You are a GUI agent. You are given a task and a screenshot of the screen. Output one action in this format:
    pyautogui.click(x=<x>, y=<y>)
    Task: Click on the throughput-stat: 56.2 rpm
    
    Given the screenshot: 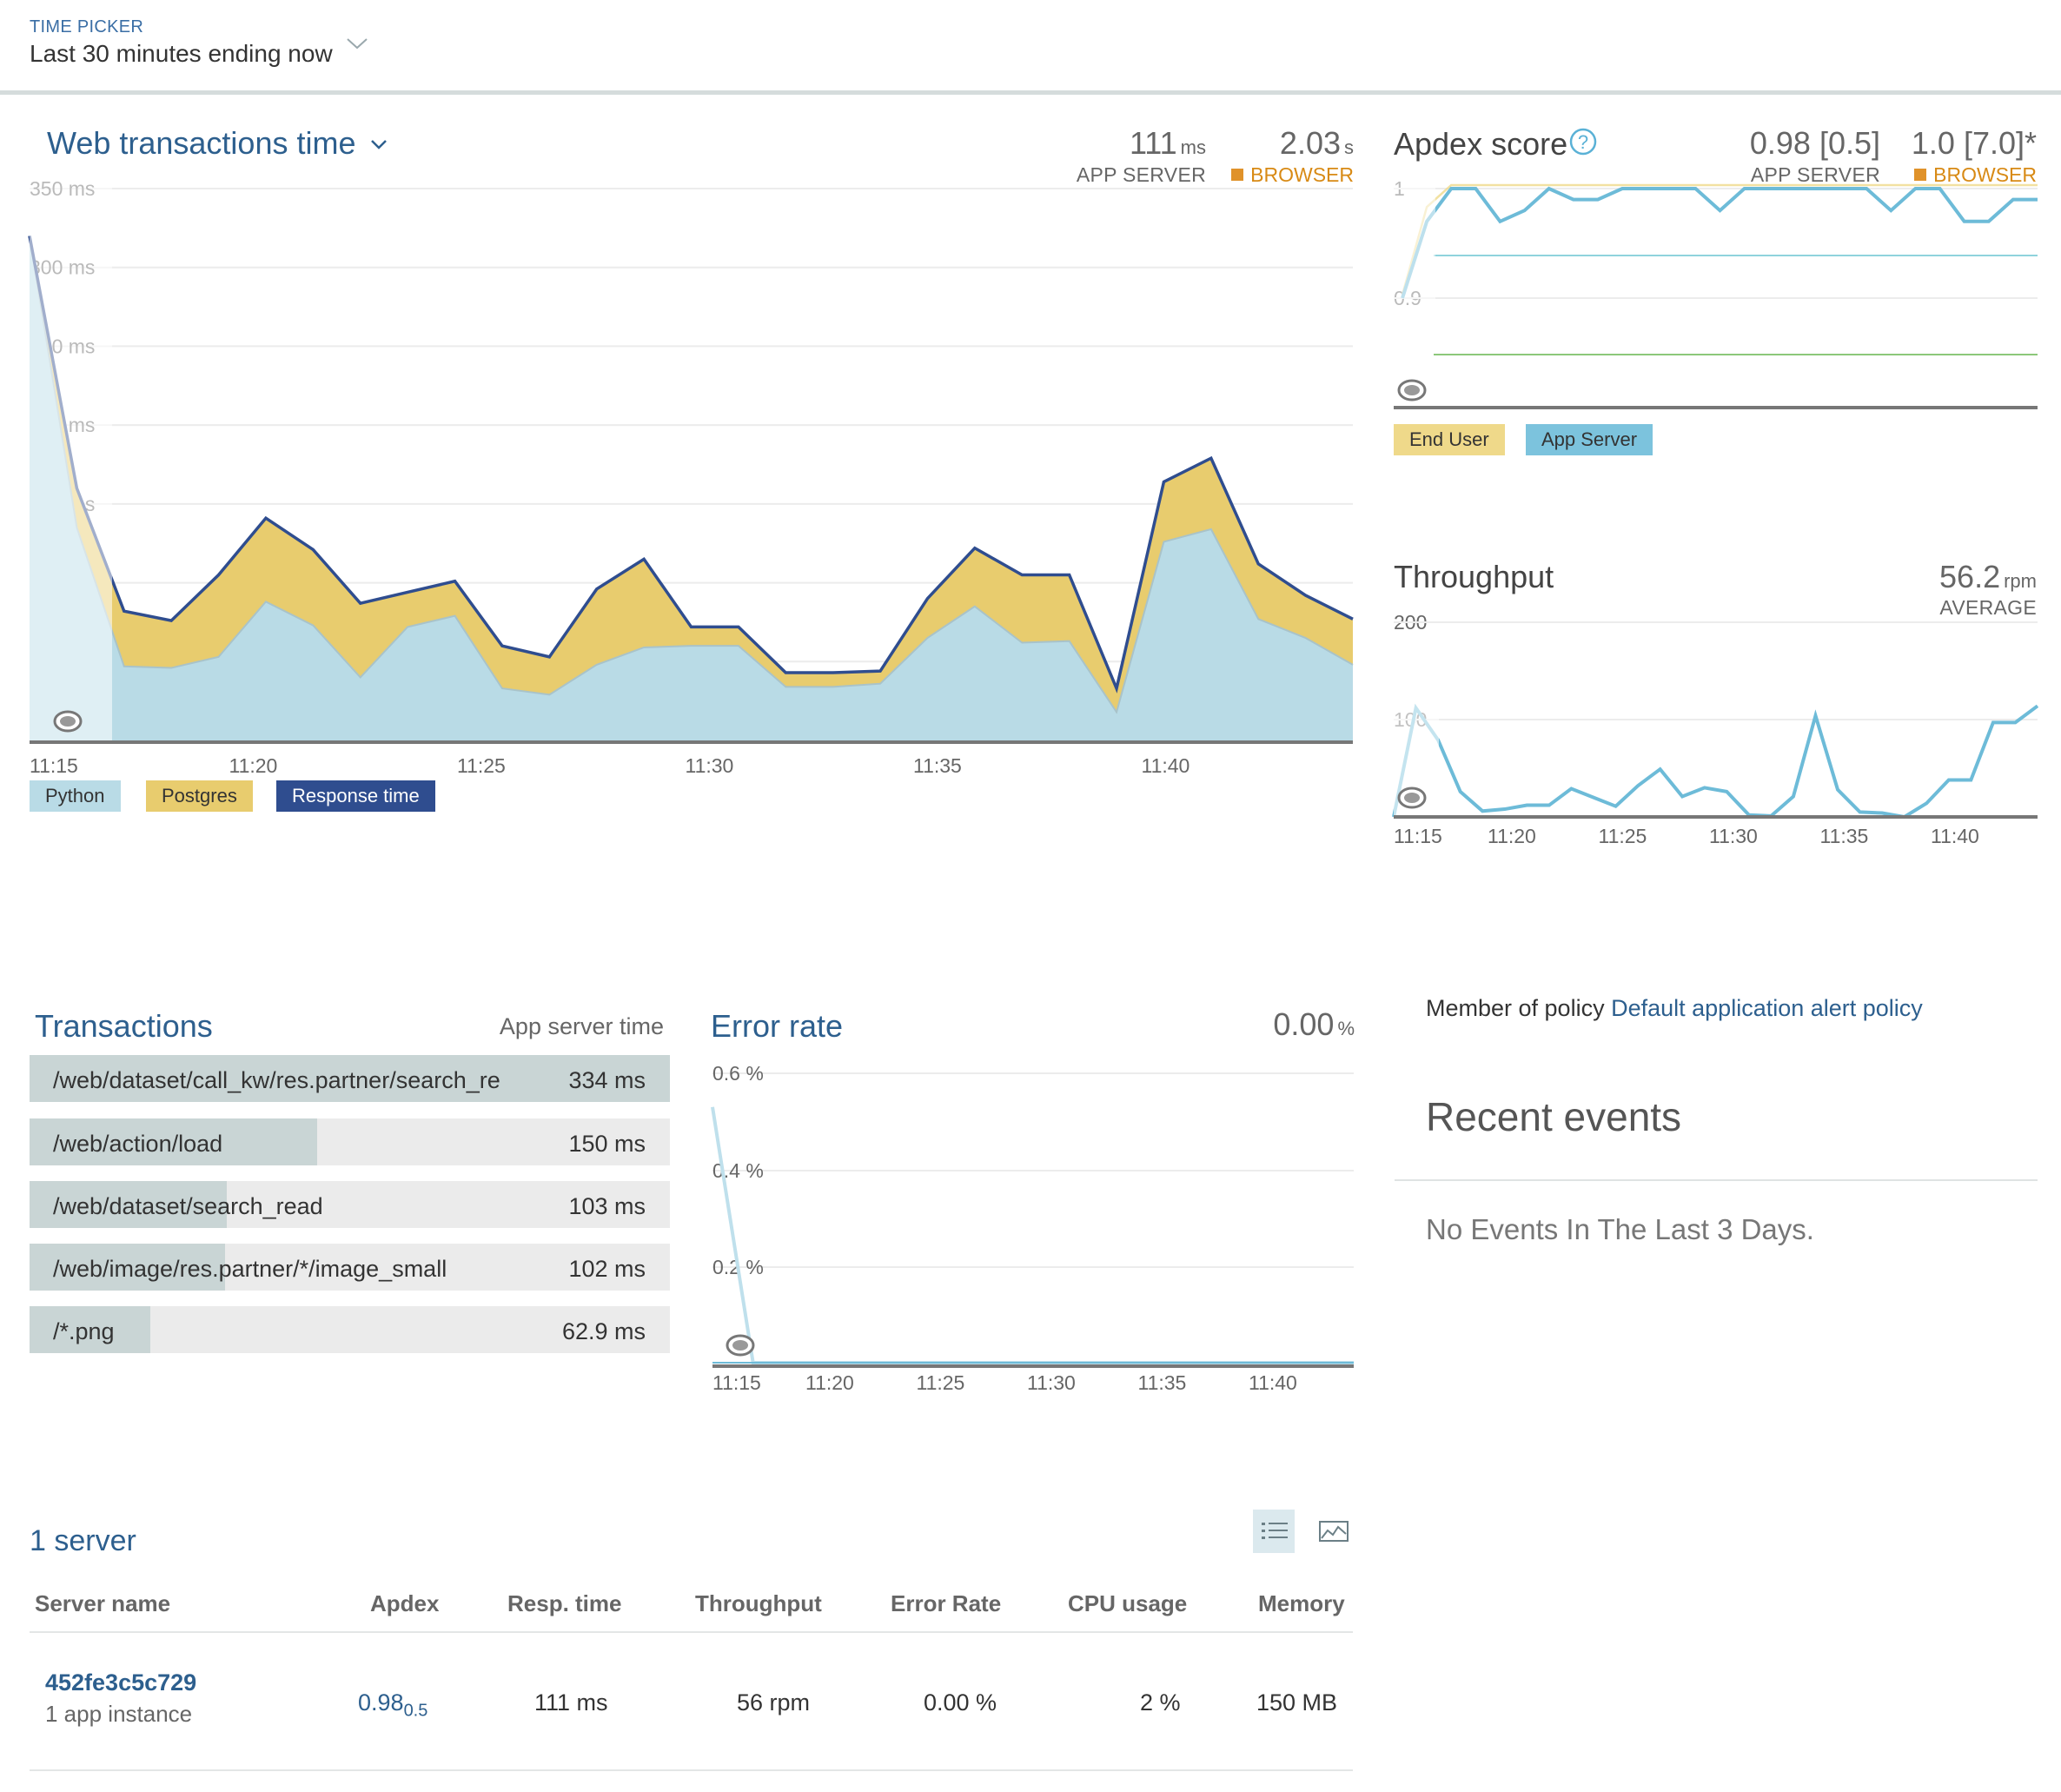 What is the action you would take?
    pyautogui.click(x=1988, y=577)
    